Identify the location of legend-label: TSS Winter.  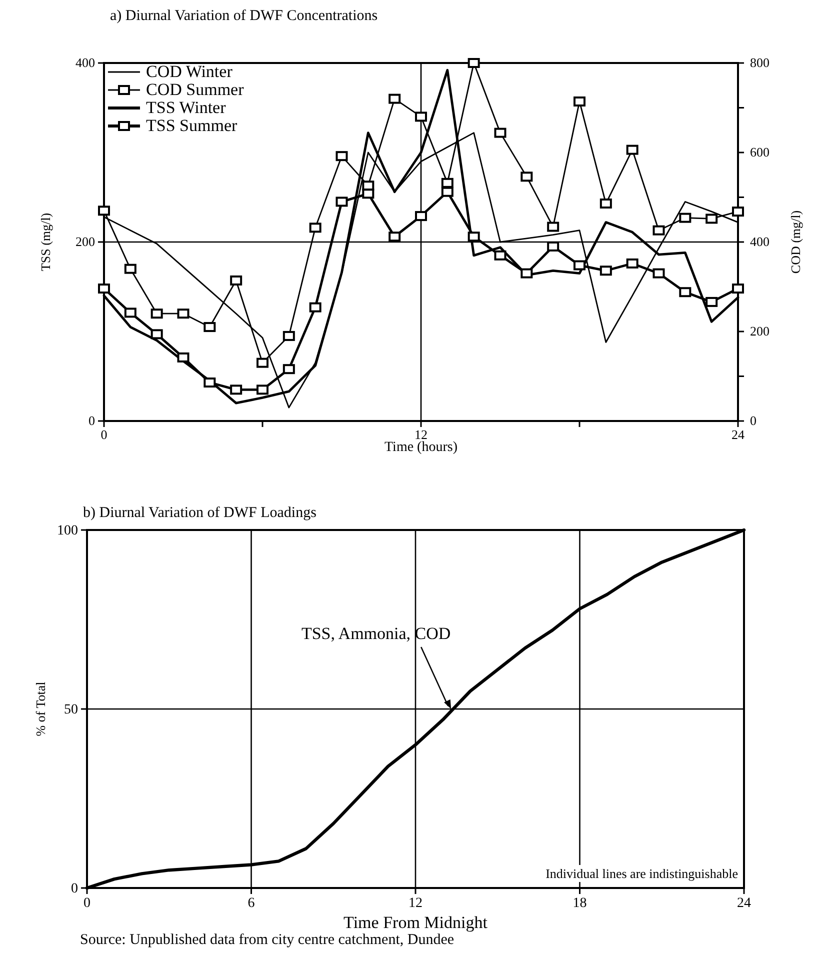
(186, 107).